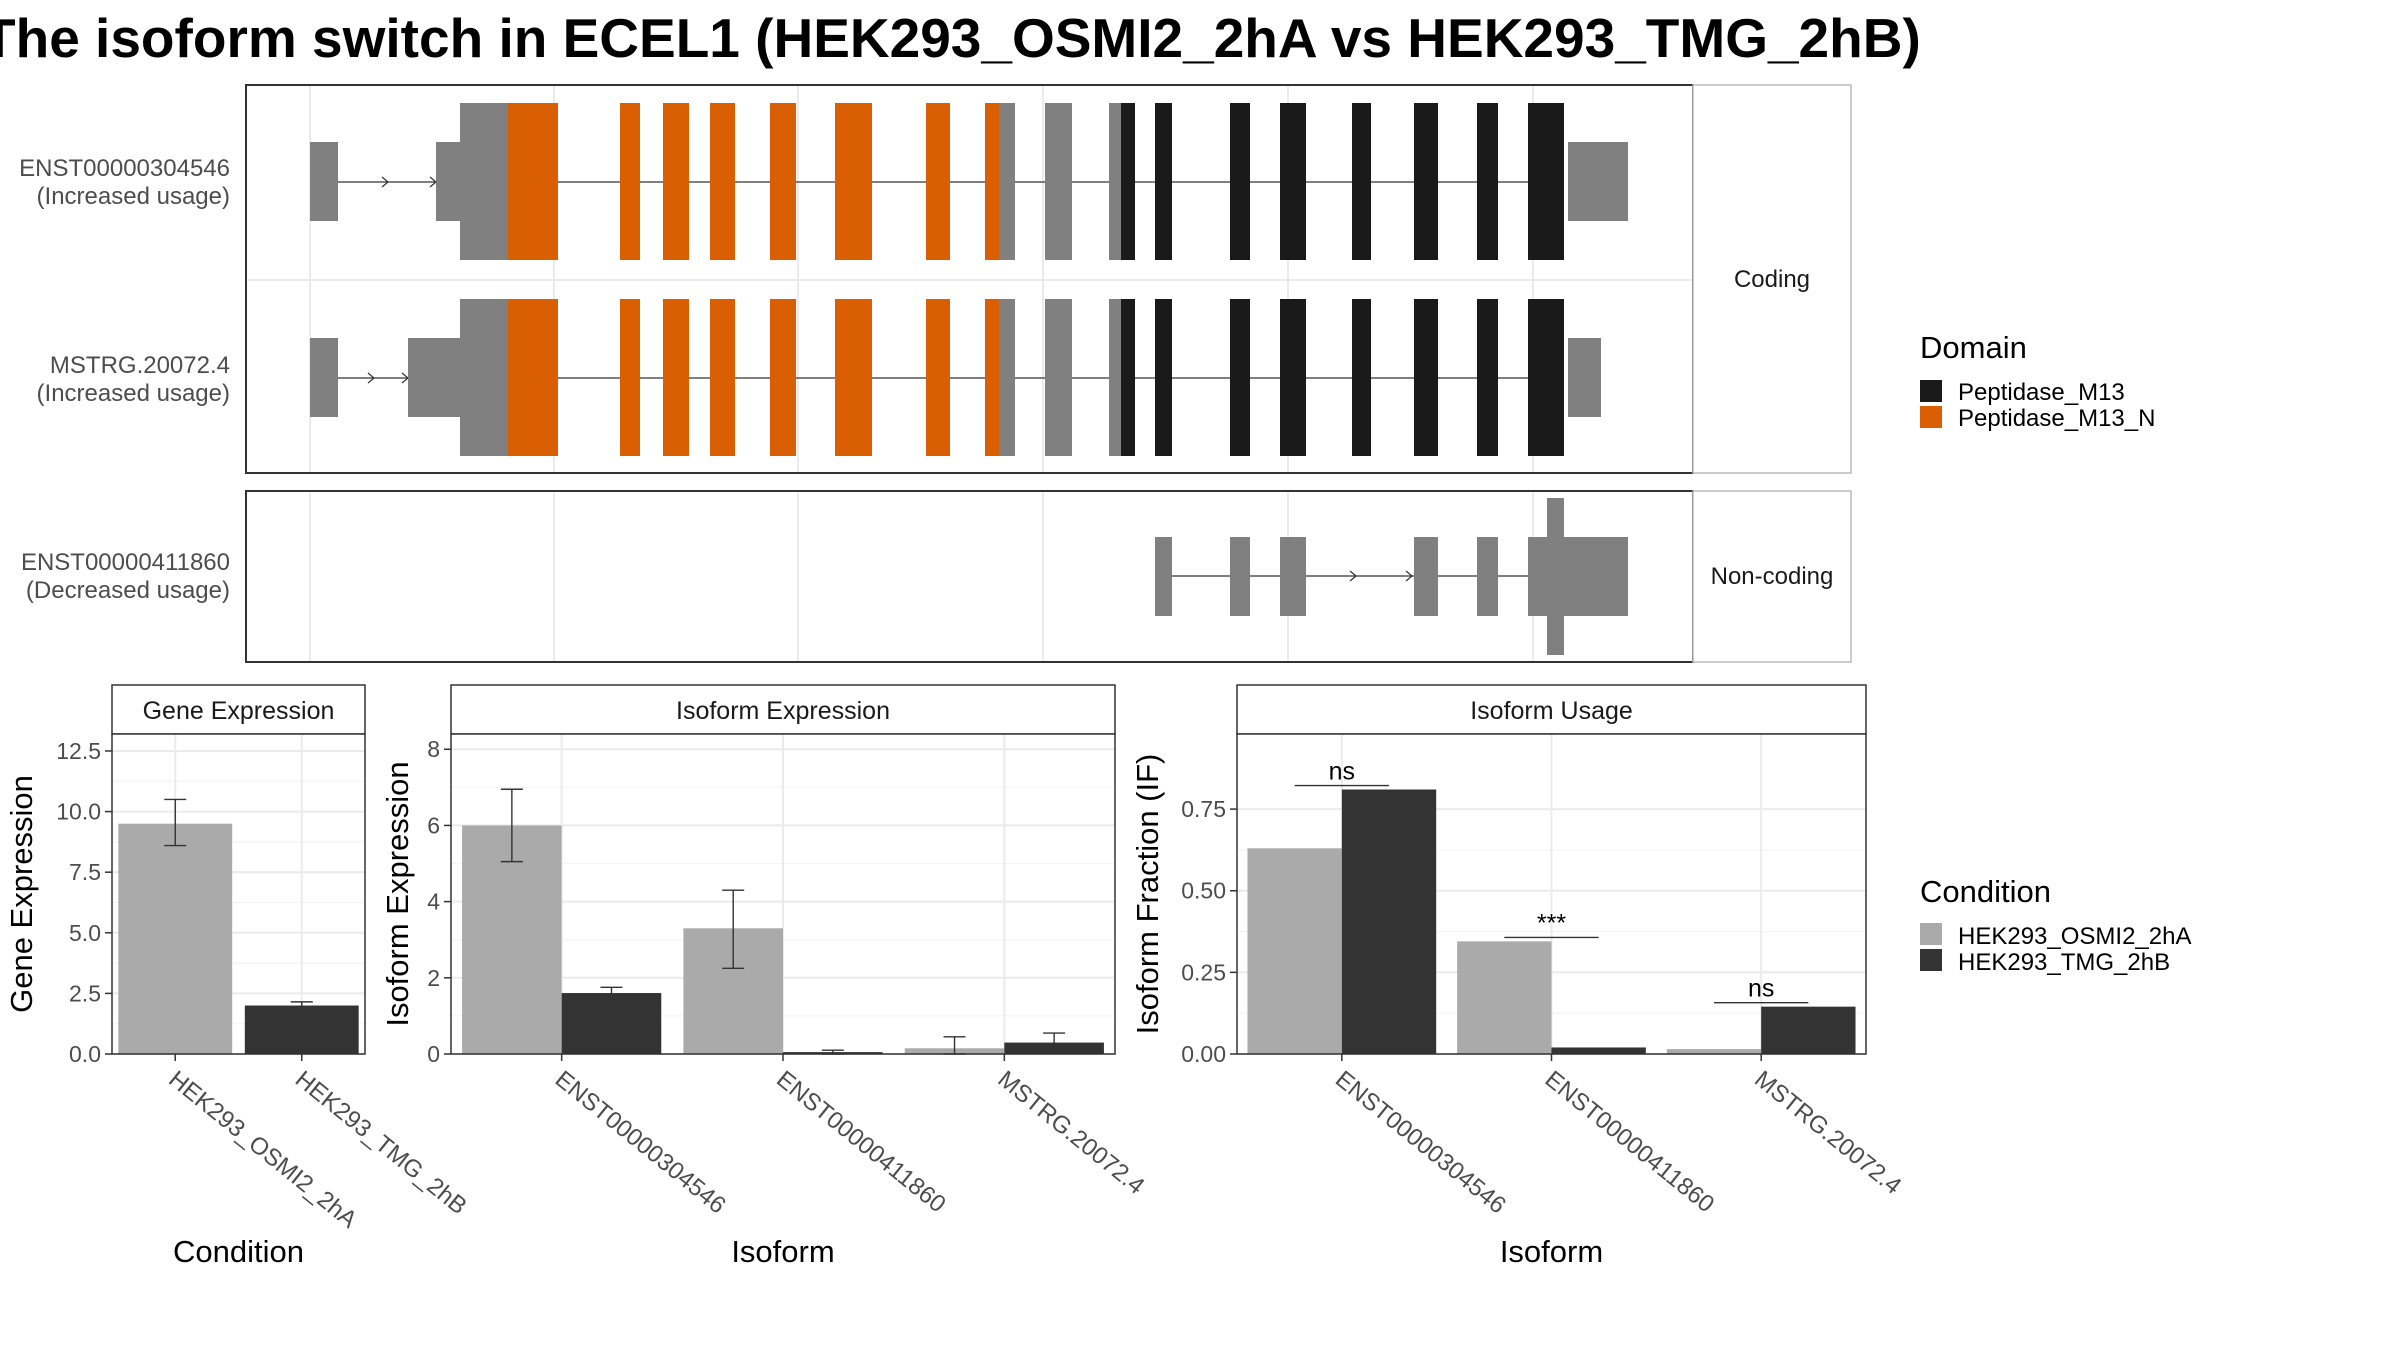 The height and width of the screenshot is (1350, 2400). What do you see at coordinates (1551, 711) in the screenshot?
I see `panel-title: Isoform Usage` at bounding box center [1551, 711].